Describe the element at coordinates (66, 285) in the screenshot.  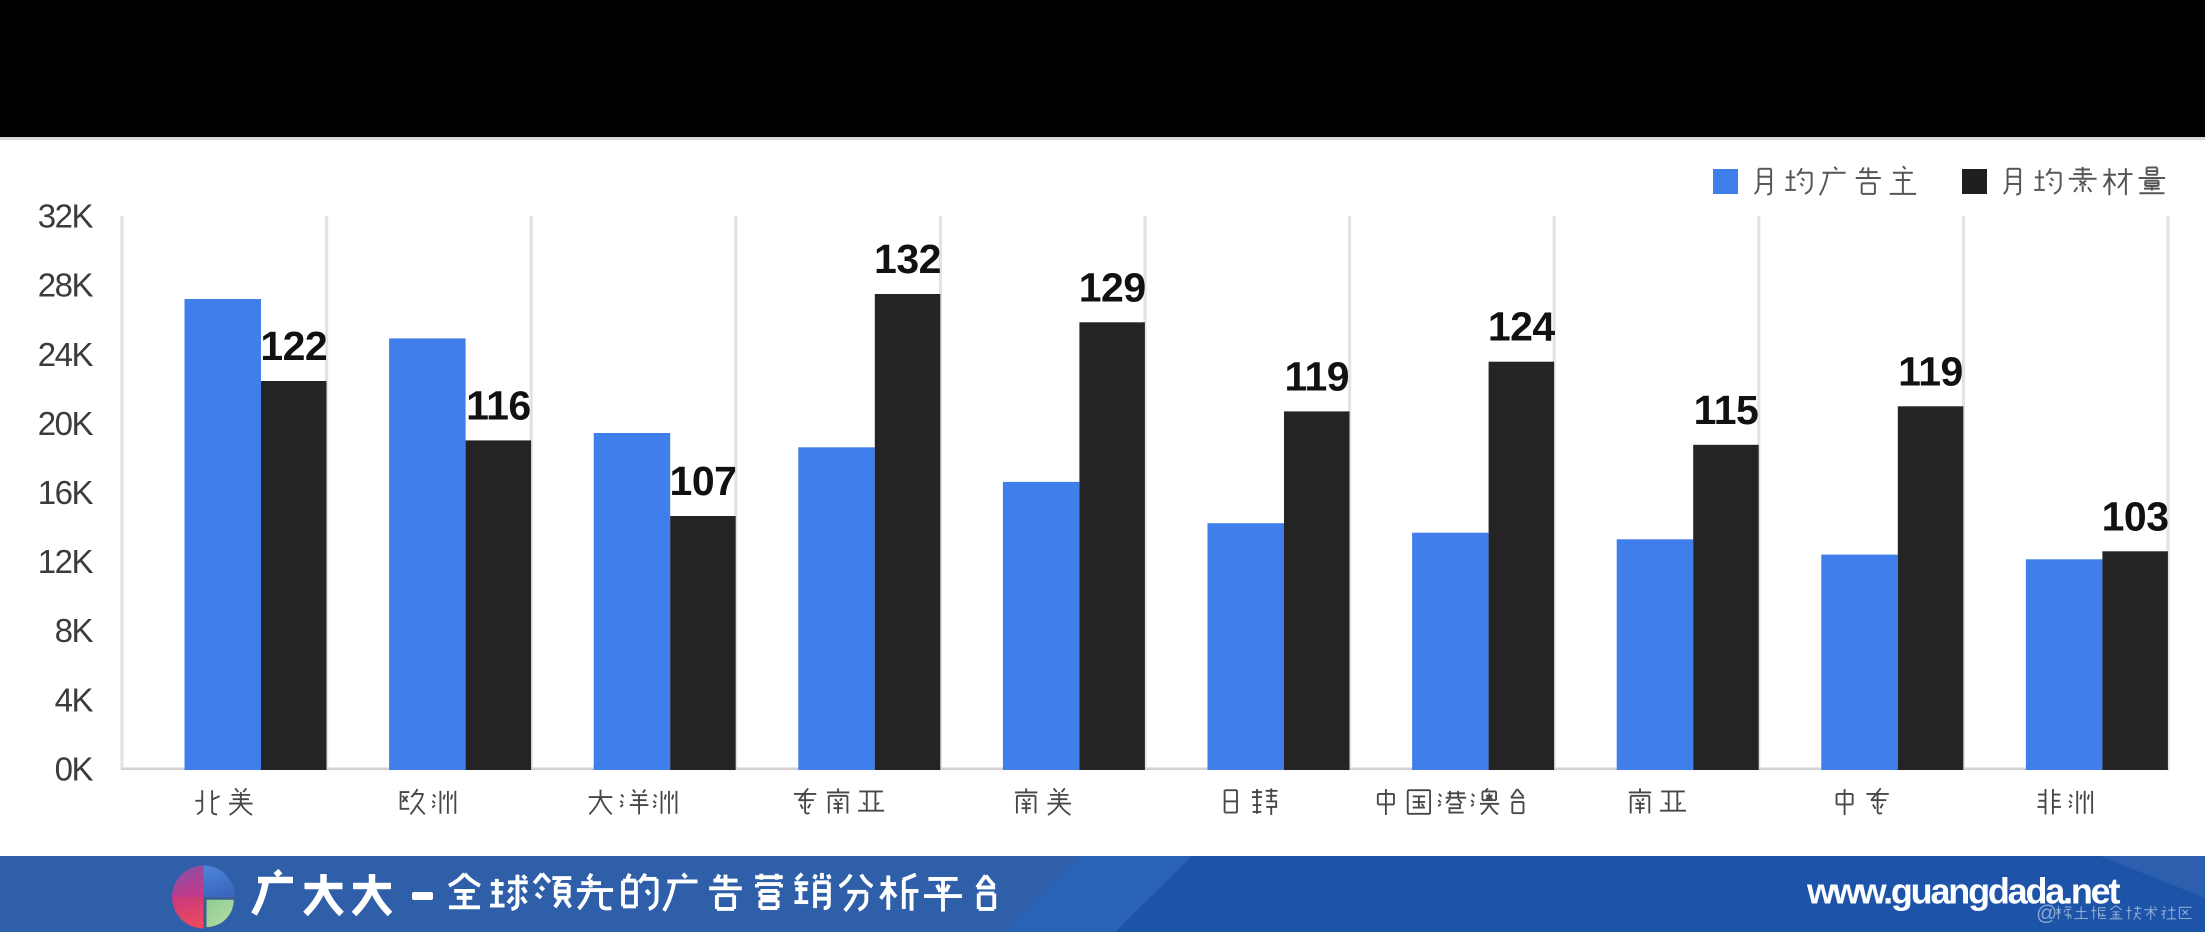
I see `svg-text: 28K` at that location.